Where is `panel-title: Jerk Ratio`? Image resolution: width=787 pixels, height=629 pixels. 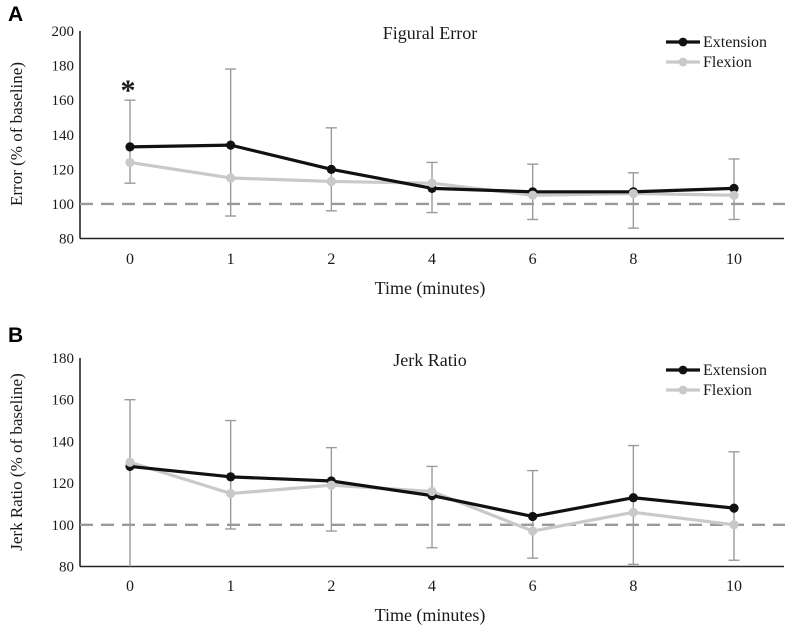
panel-title: Jerk Ratio is located at coordinates (430, 360).